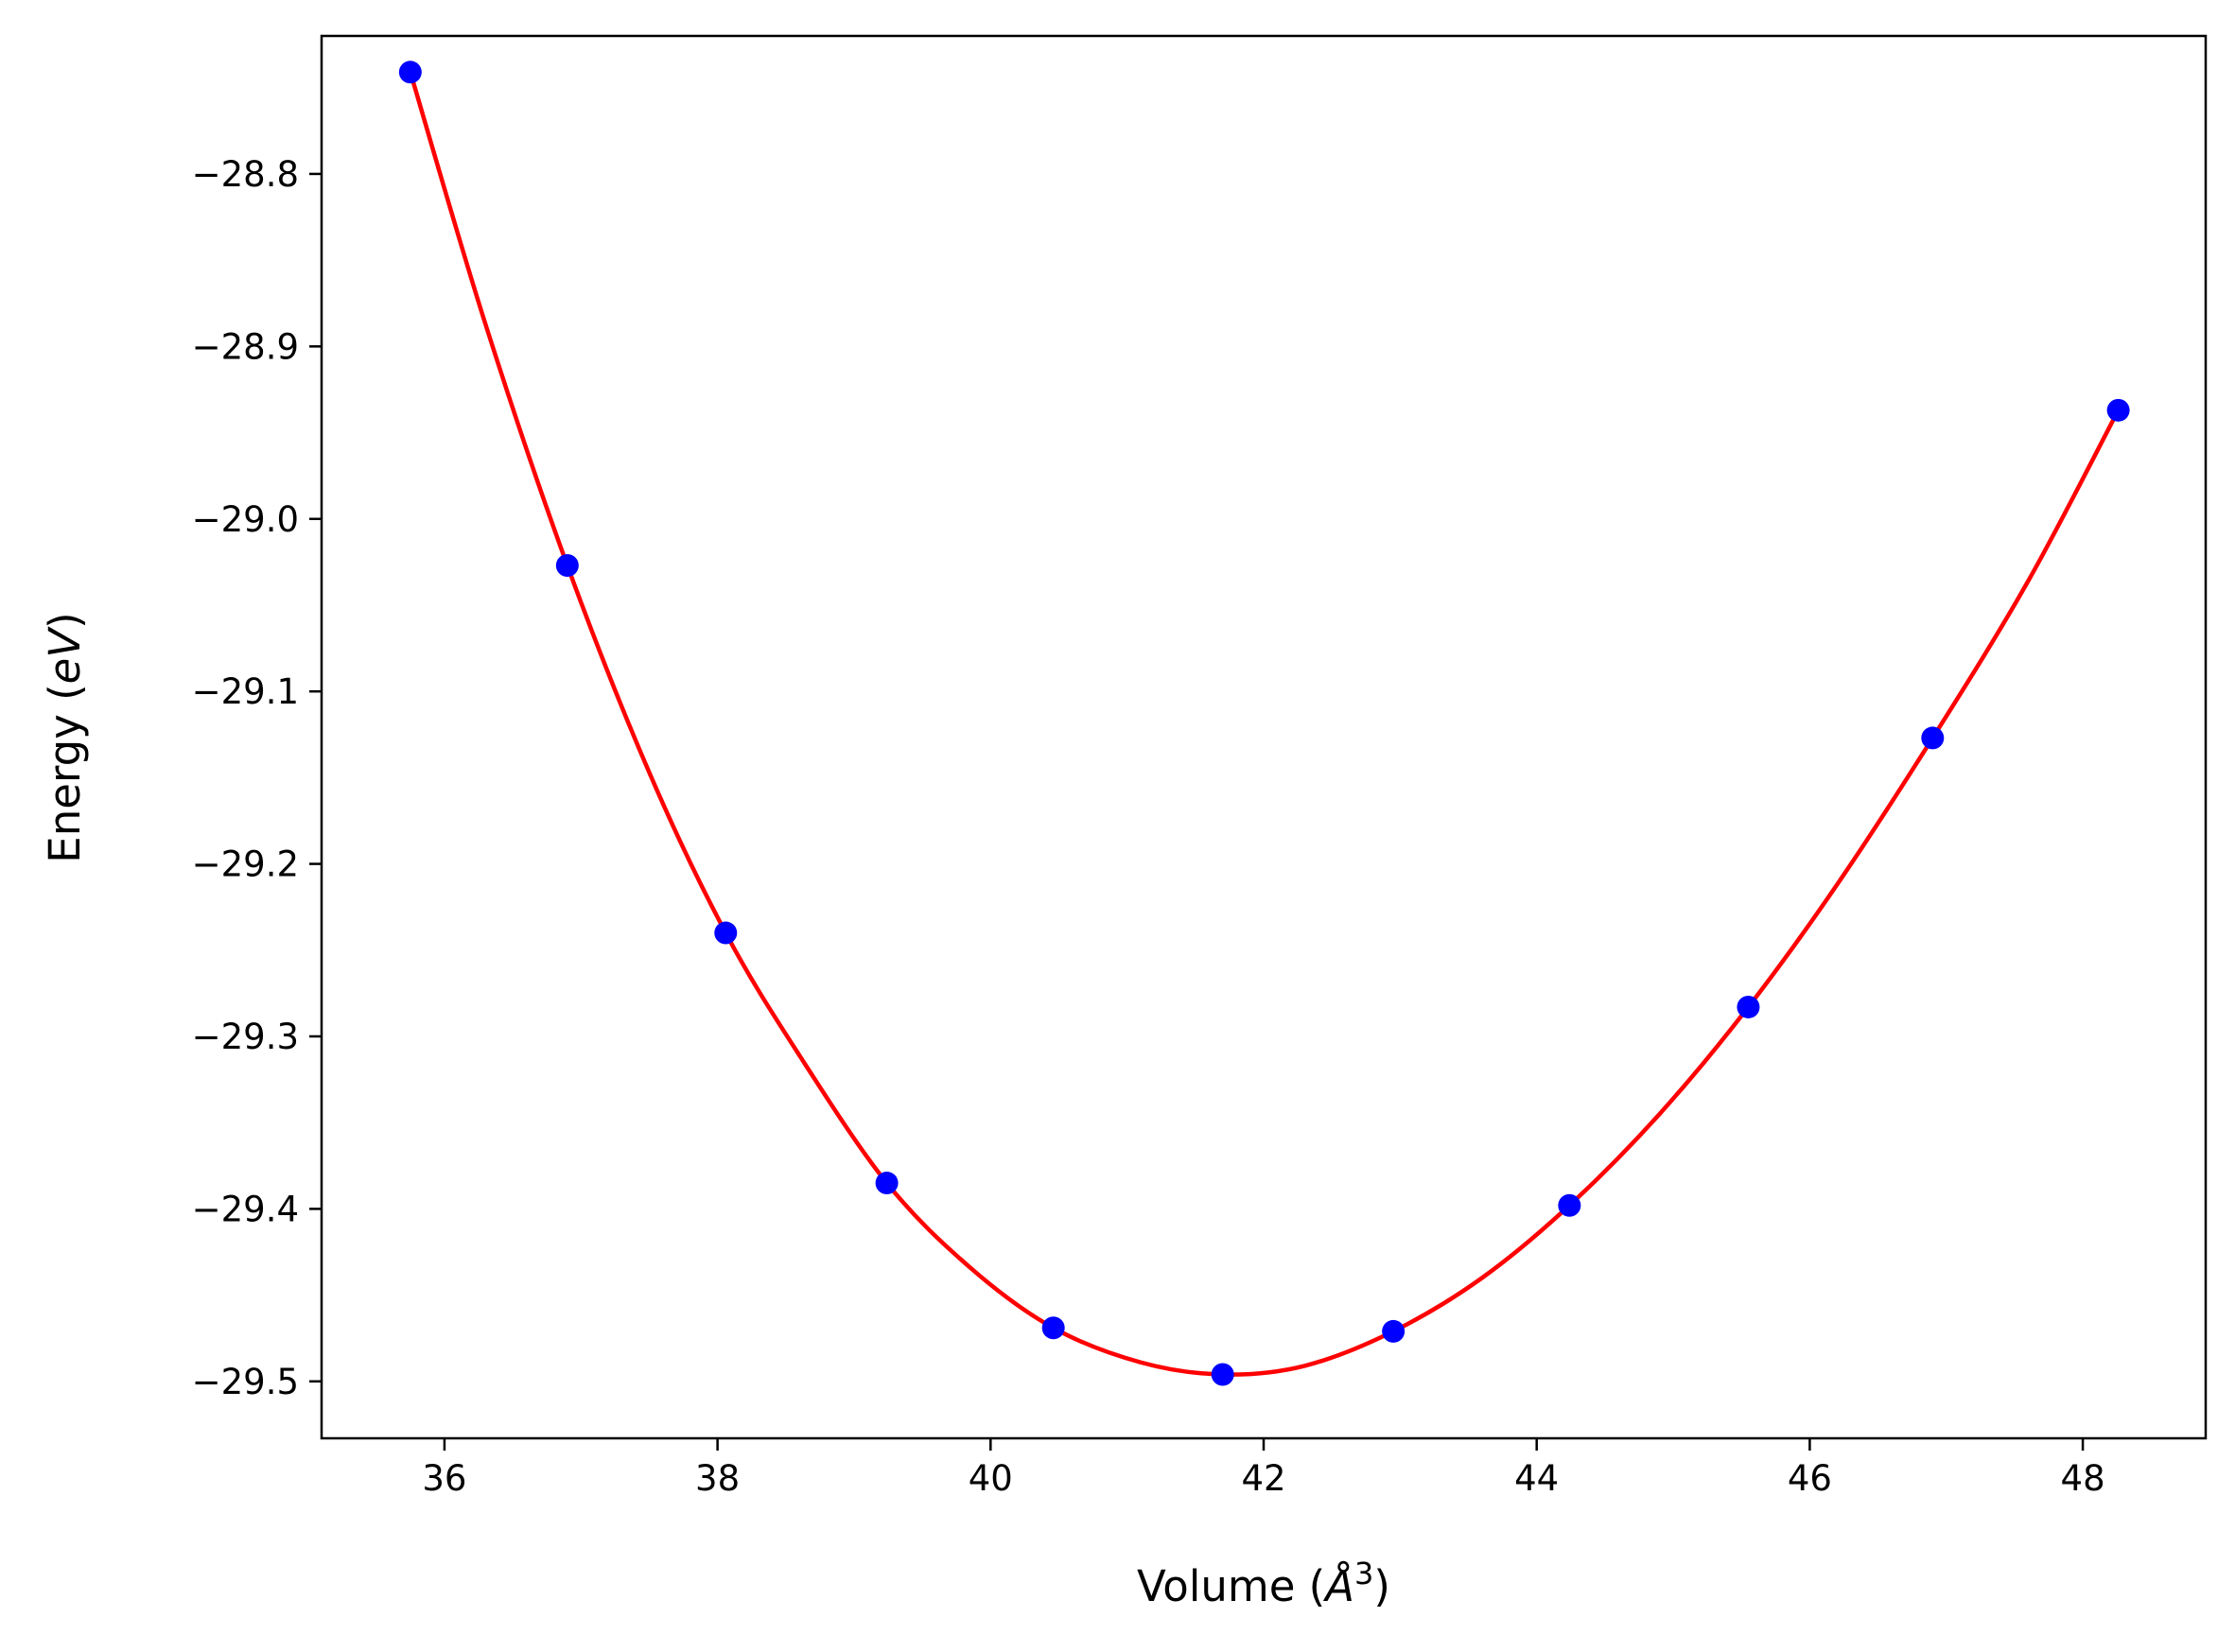  What do you see at coordinates (991, 1478) in the screenshot?
I see `x-tick-label: 40` at bounding box center [991, 1478].